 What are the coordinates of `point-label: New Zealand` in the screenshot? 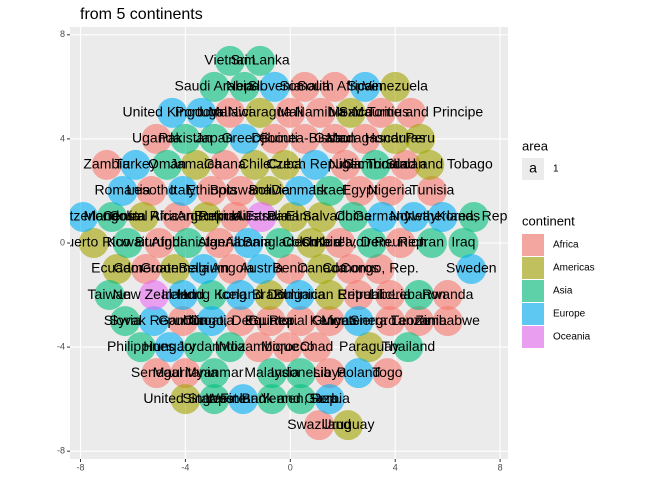 It's located at (154, 294).